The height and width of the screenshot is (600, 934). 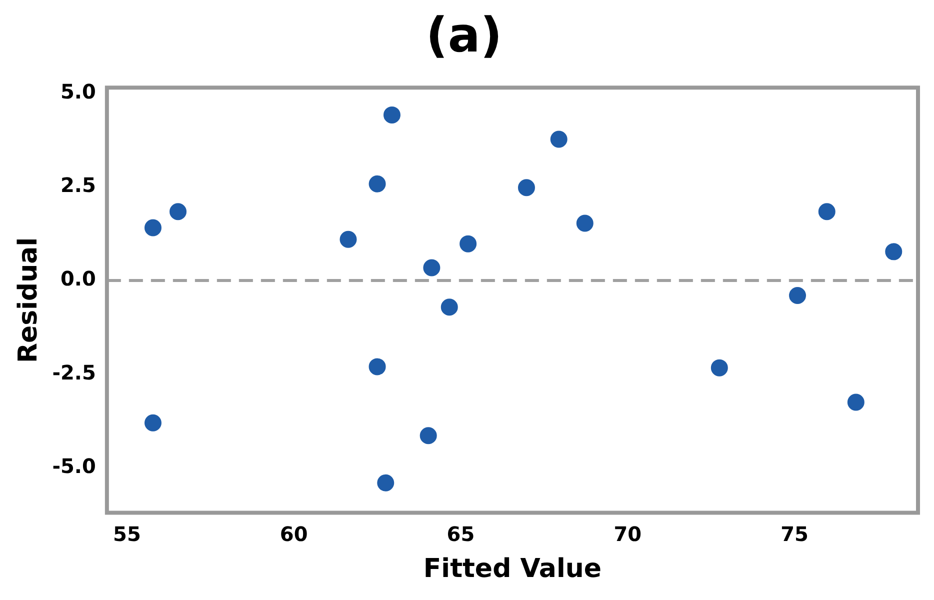 I want to click on x-axis-title: Fitted Value, so click(x=512, y=569).